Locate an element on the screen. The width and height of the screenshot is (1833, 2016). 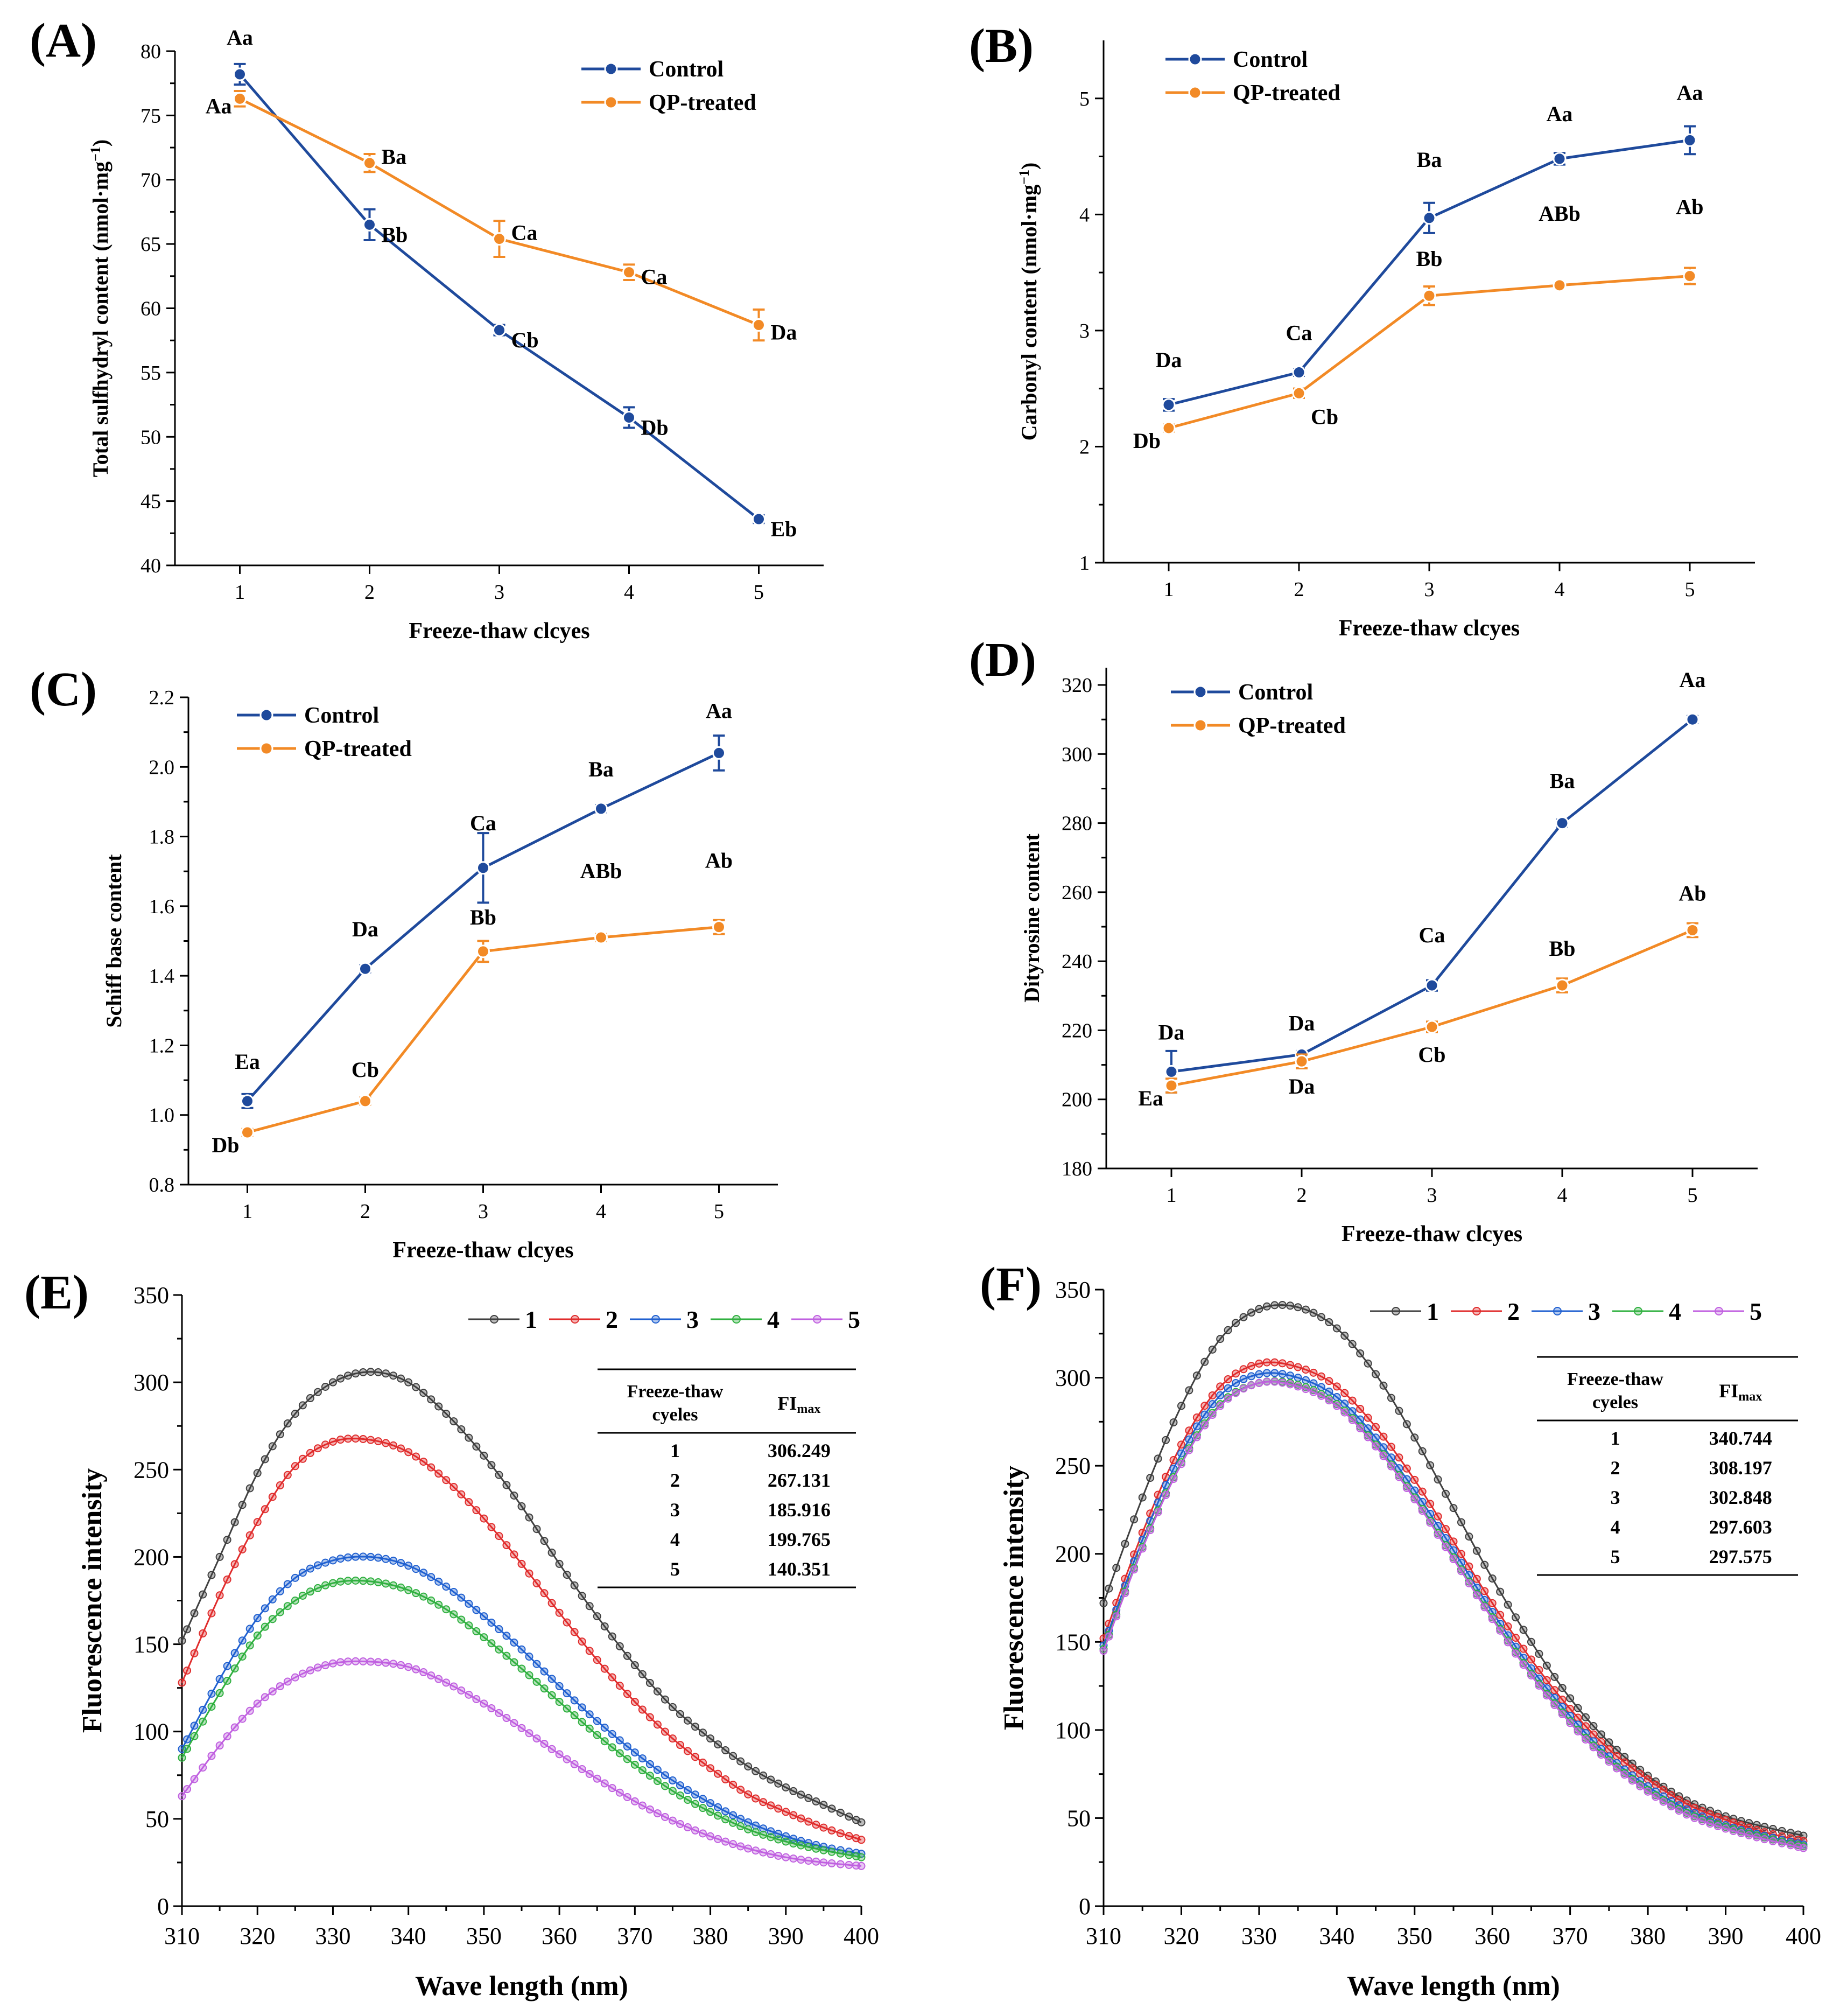
panel-label: (F) is located at coordinates (1011, 1284).